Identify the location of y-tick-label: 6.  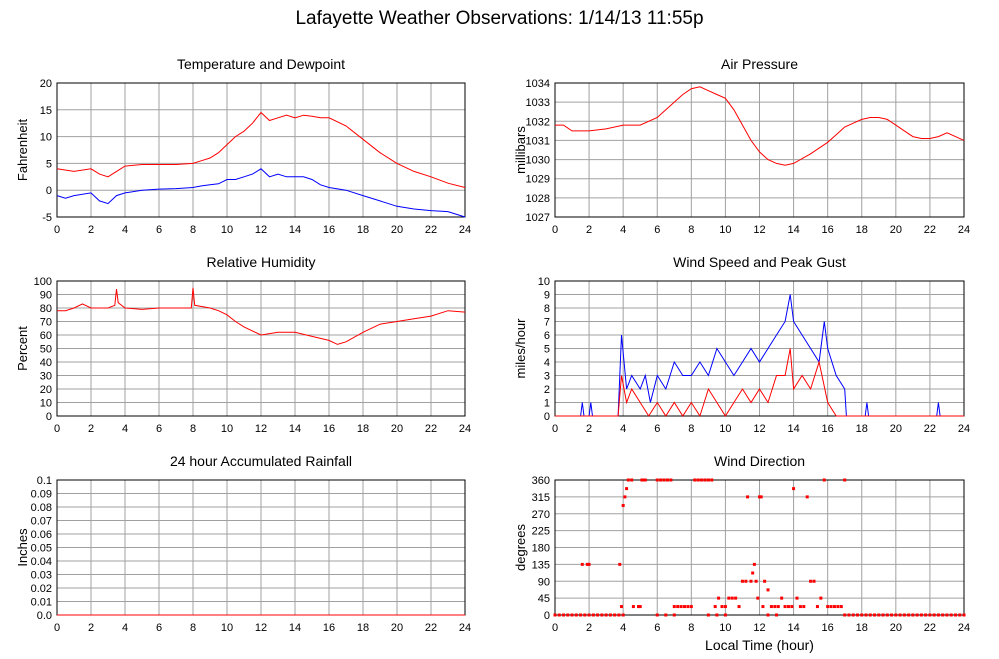
(547, 336).